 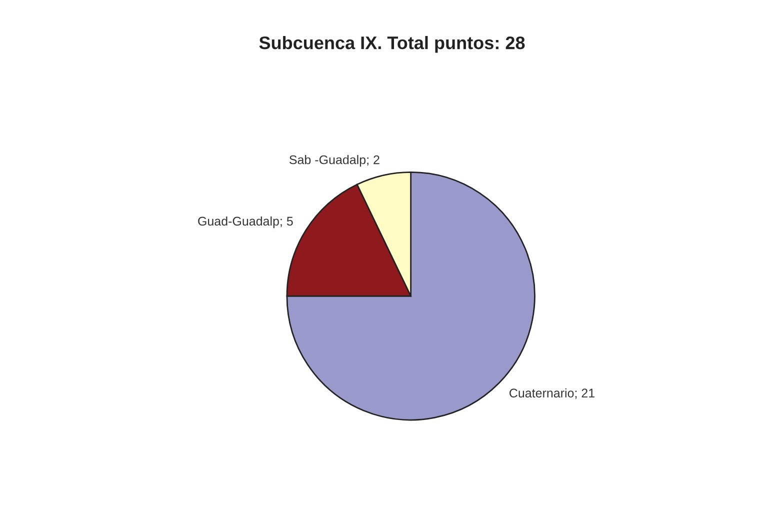 I want to click on slice-label: Guad-Guadalp; 5, so click(x=245, y=222).